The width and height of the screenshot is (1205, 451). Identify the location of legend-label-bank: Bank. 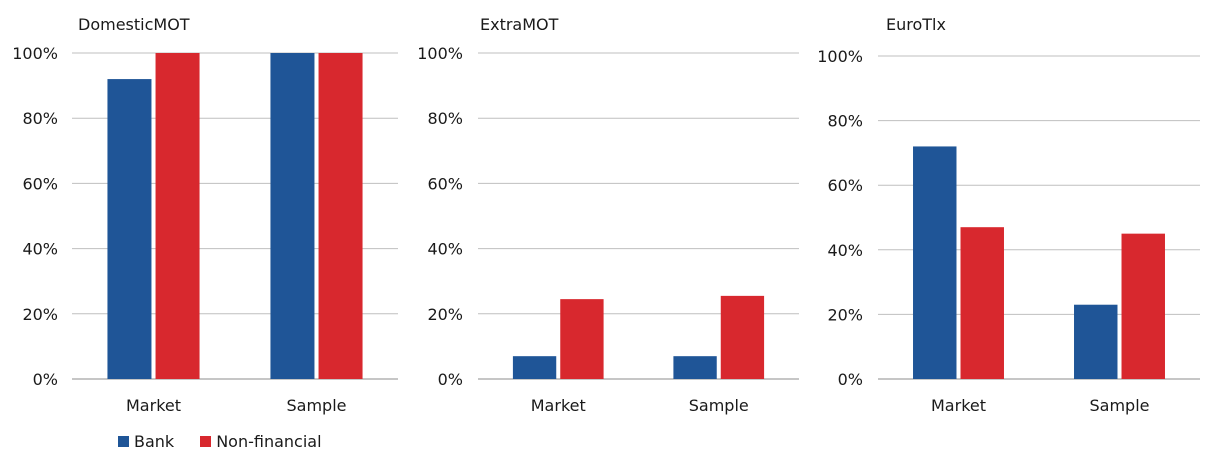
(154, 441).